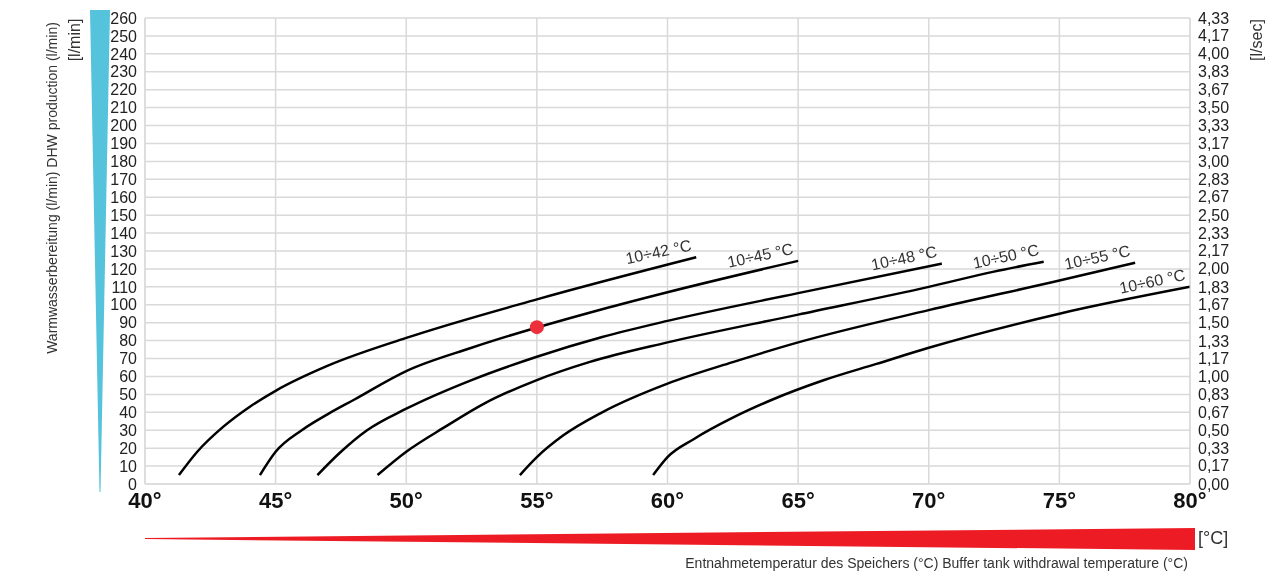 The image size is (1278, 581). What do you see at coordinates (1213, 538) in the screenshot?
I see `text: [°C]` at bounding box center [1213, 538].